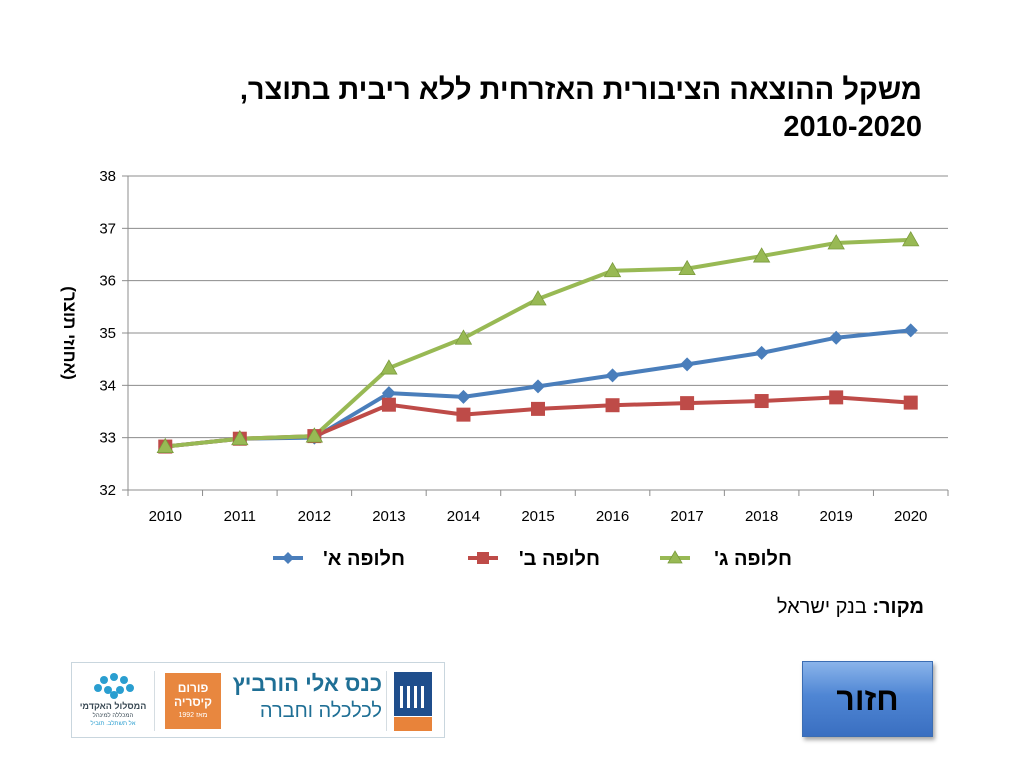 The image size is (1024, 768). I want to click on y-tick-label: 32, so click(107, 490).